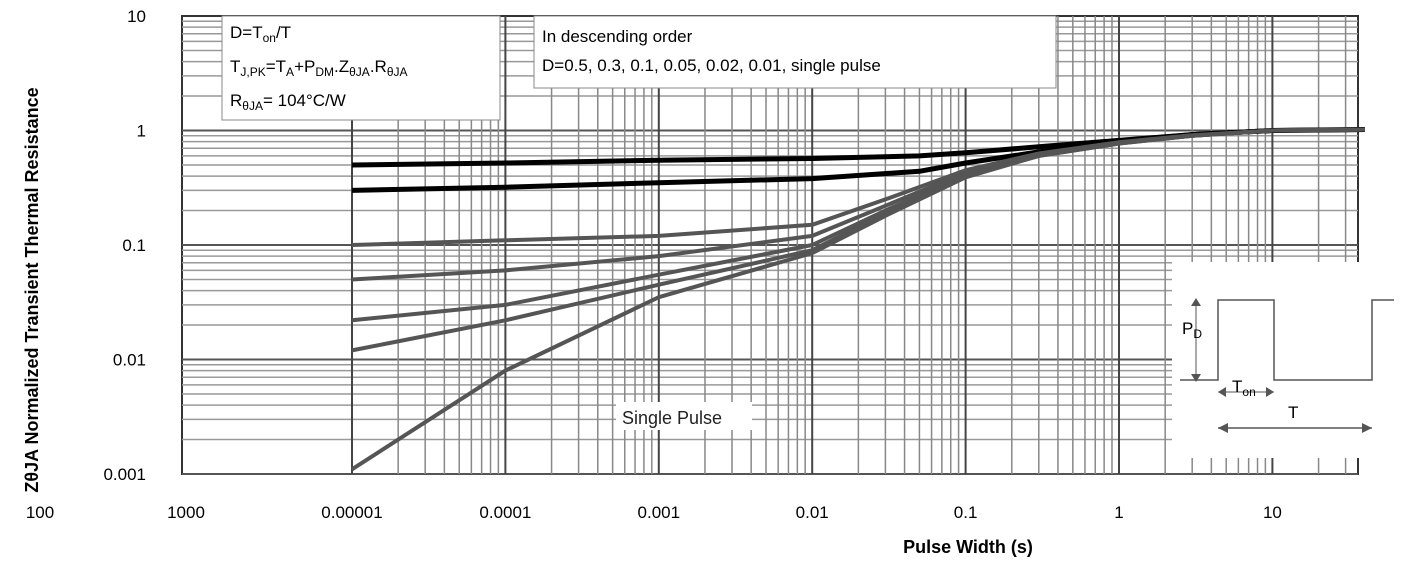 The height and width of the screenshot is (562, 1406). What do you see at coordinates (1287, 340) in the screenshot?
I see `pulse-waveform-line` at bounding box center [1287, 340].